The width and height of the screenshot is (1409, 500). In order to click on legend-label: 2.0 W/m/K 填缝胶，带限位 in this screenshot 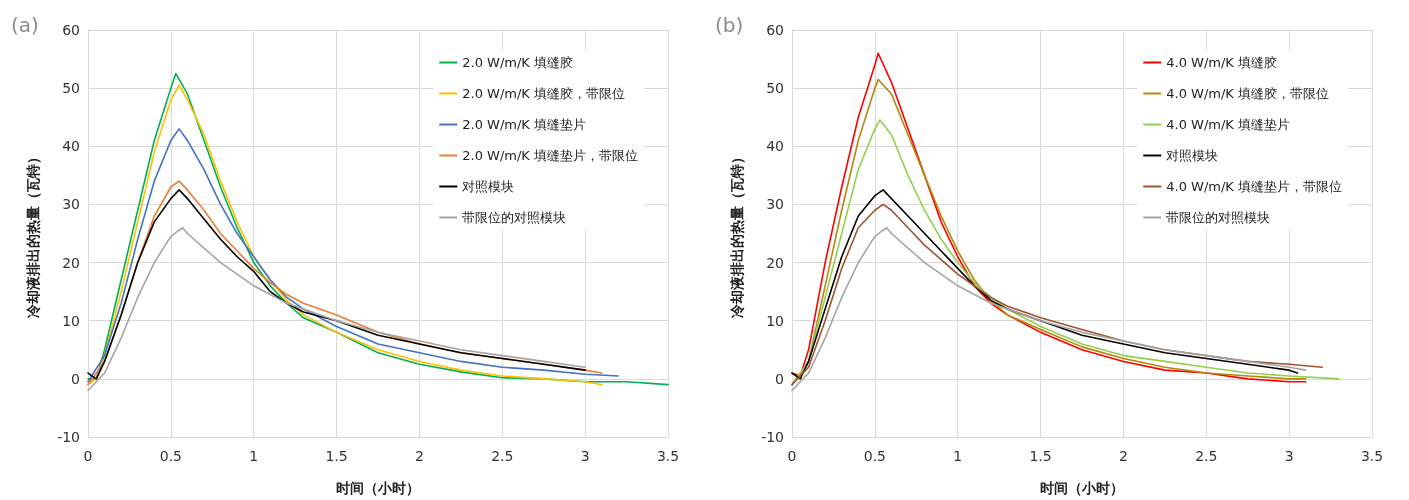, I will do `click(544, 93)`.